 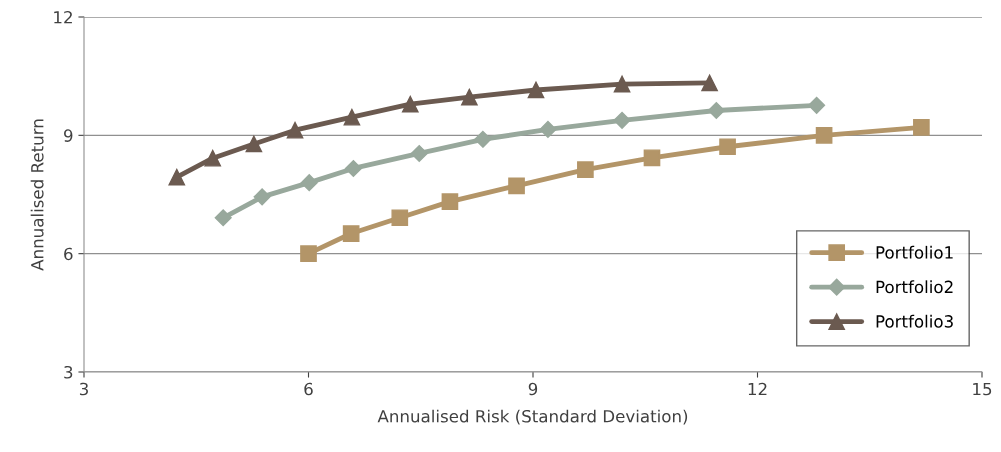 What do you see at coordinates (914, 321) in the screenshot?
I see `legend-label: Portfolio3` at bounding box center [914, 321].